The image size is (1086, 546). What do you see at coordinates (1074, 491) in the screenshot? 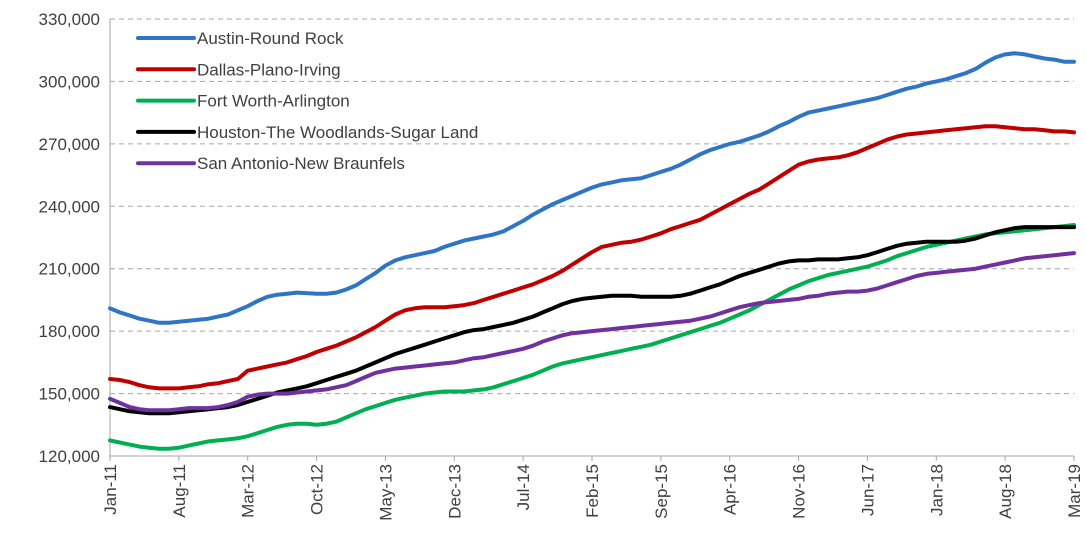
I see `x-tick-label: Mar-19` at bounding box center [1074, 491].